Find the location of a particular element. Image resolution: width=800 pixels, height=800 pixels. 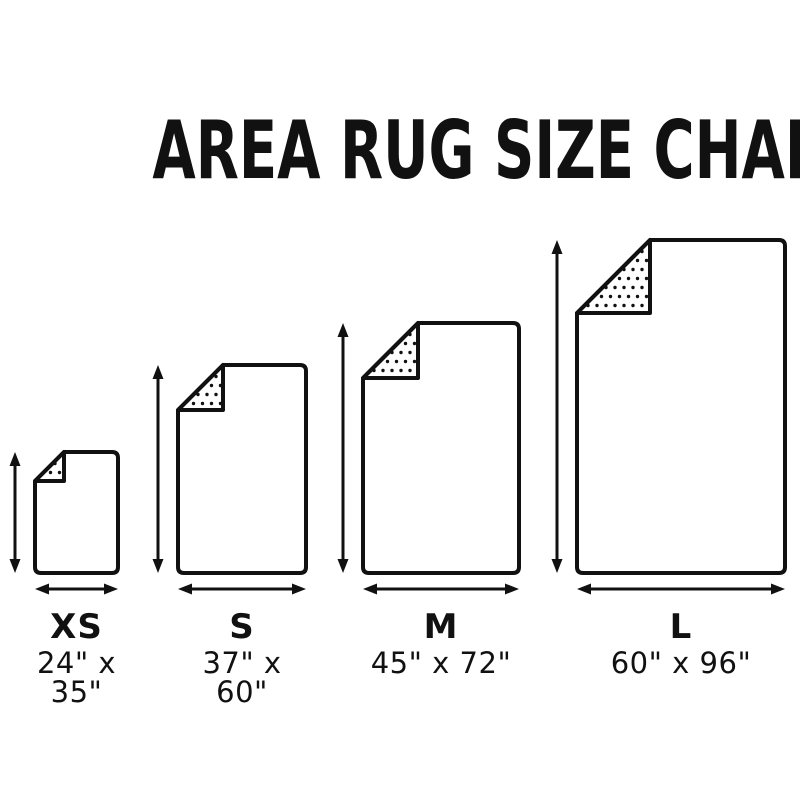

size-dimensions-xs: 24" x 35" is located at coordinates (76, 677).